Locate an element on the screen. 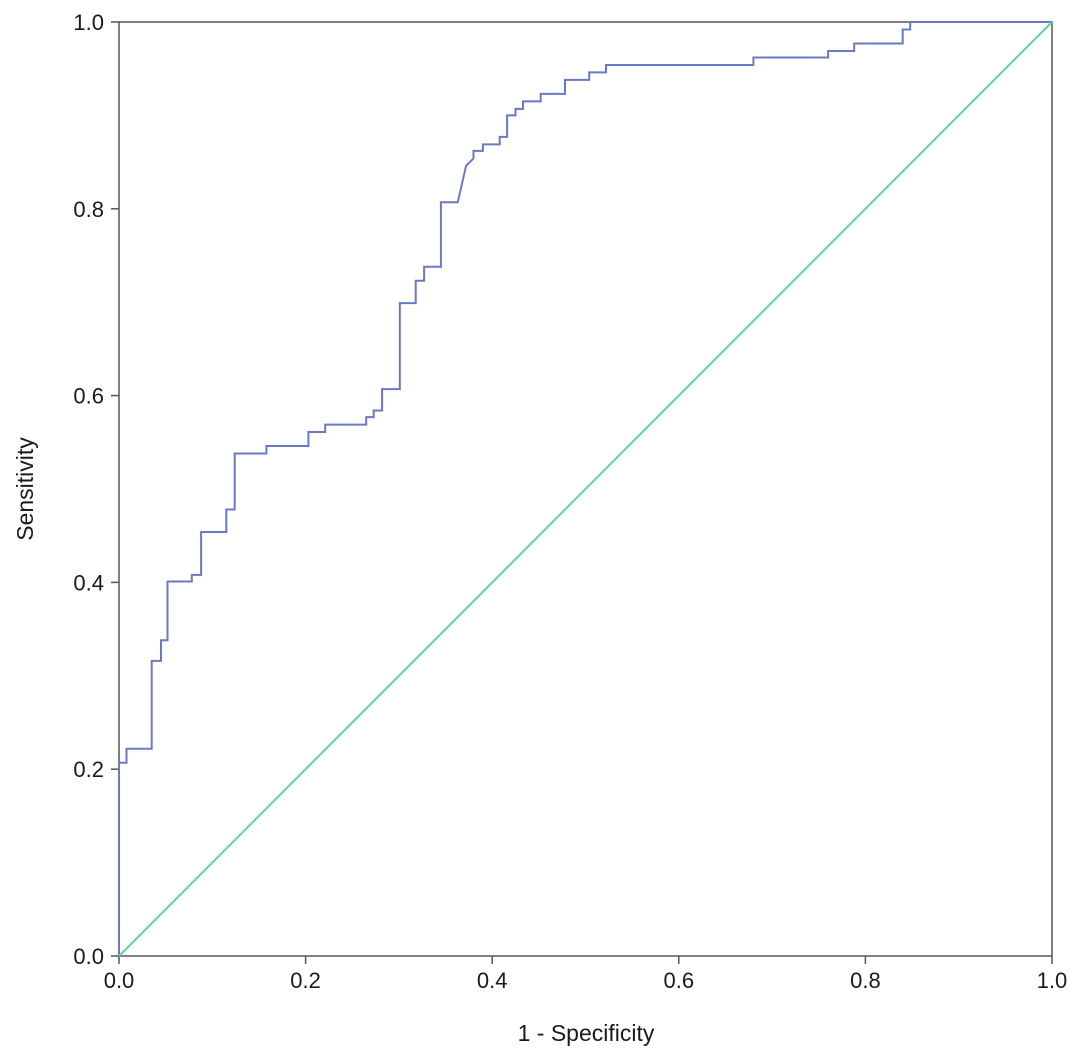 The width and height of the screenshot is (1083, 1061). x-tick-label: 1.0 is located at coordinates (1052, 980).